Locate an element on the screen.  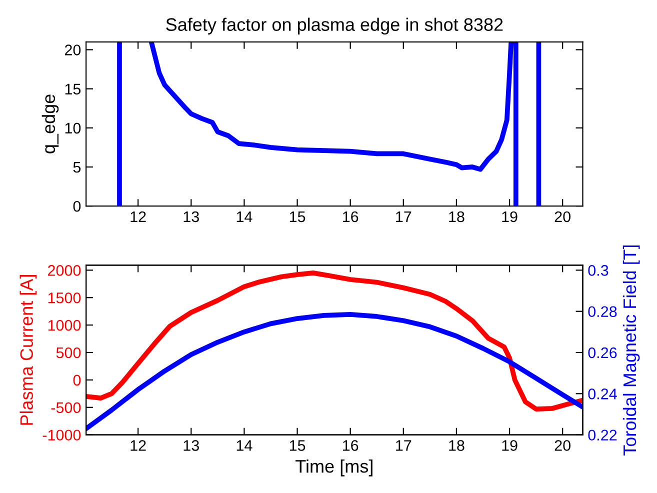
y-axis-title: q_edge is located at coordinates (50, 124).